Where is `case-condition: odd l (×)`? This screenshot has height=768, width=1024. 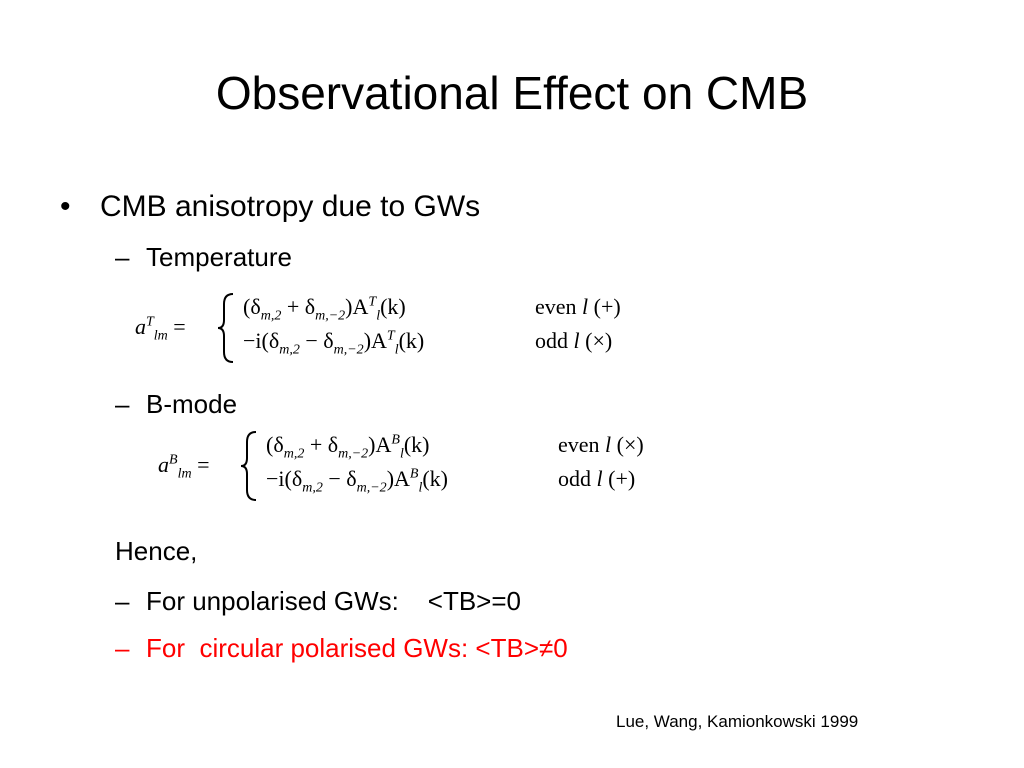 case-condition: odd l (×) is located at coordinates (573, 341).